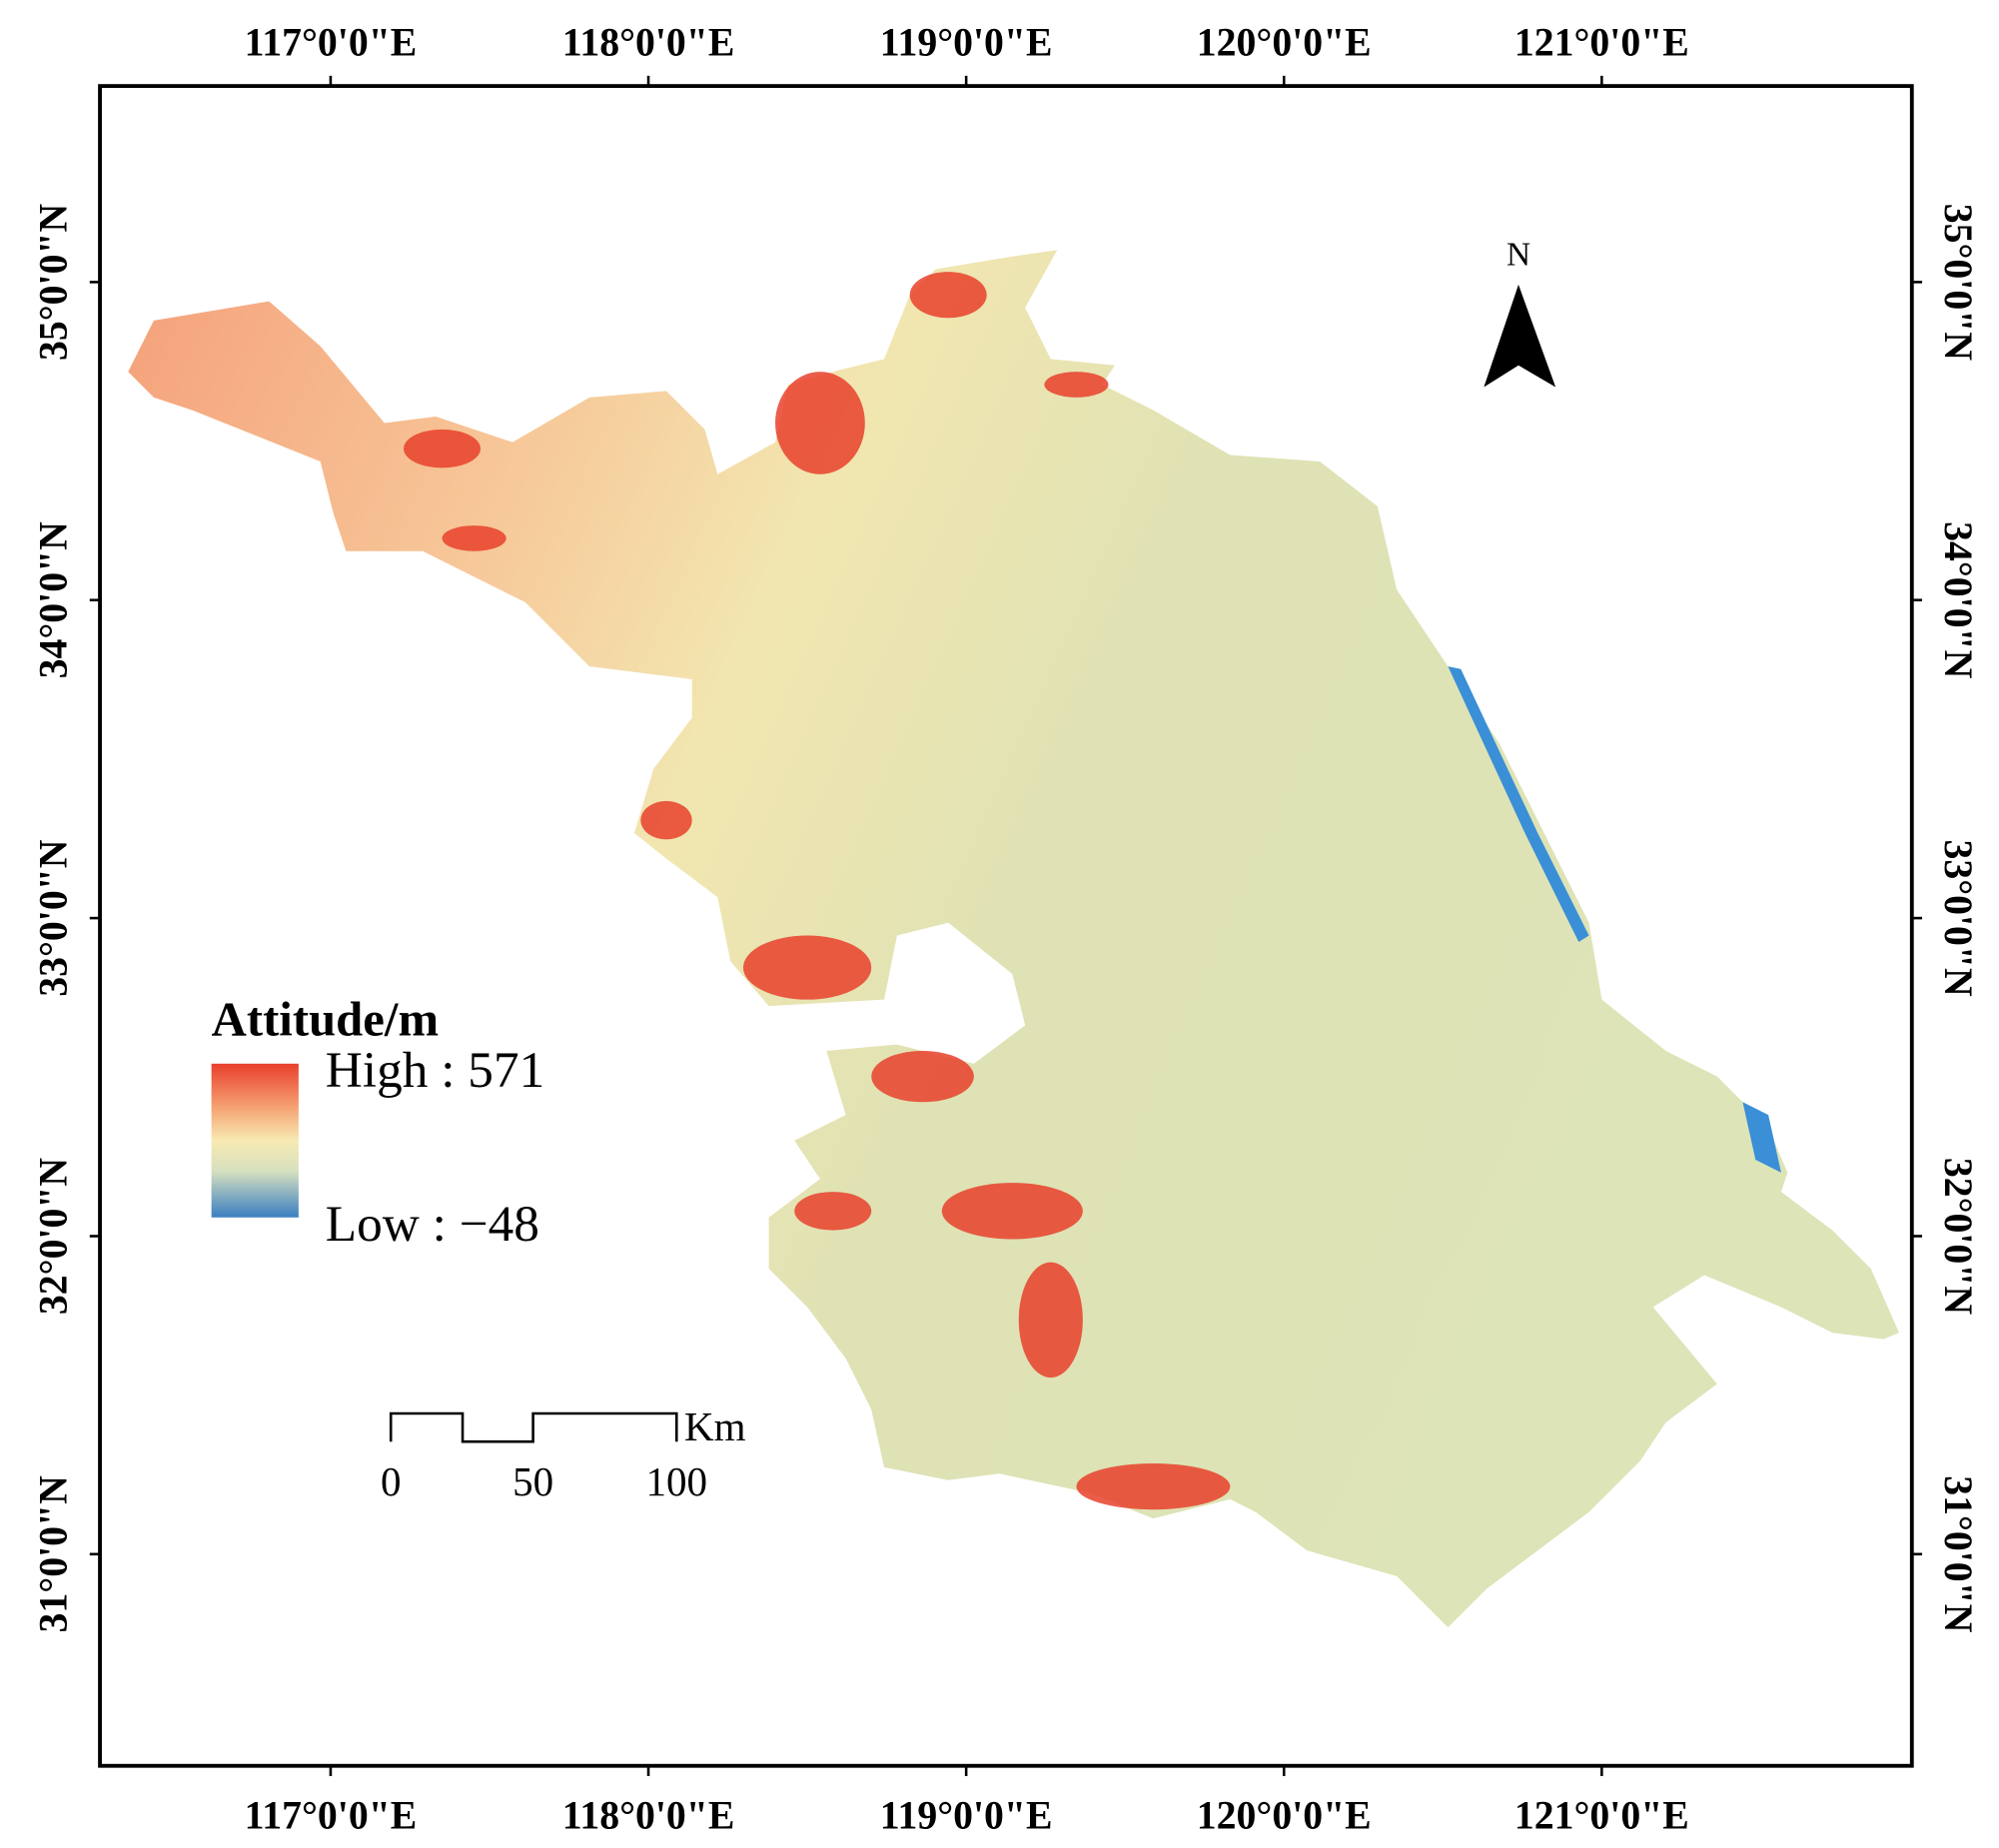  What do you see at coordinates (435, 1070) in the screenshot?
I see `legend-high: High : 571` at bounding box center [435, 1070].